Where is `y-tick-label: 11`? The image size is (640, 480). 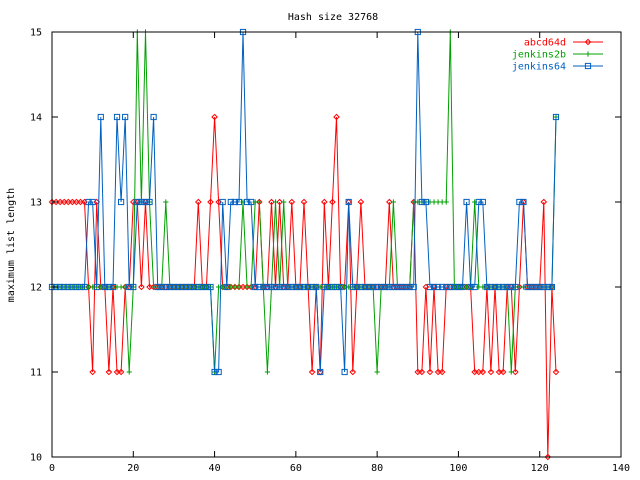
y-tick-label: 11 is located at coordinates (36, 373).